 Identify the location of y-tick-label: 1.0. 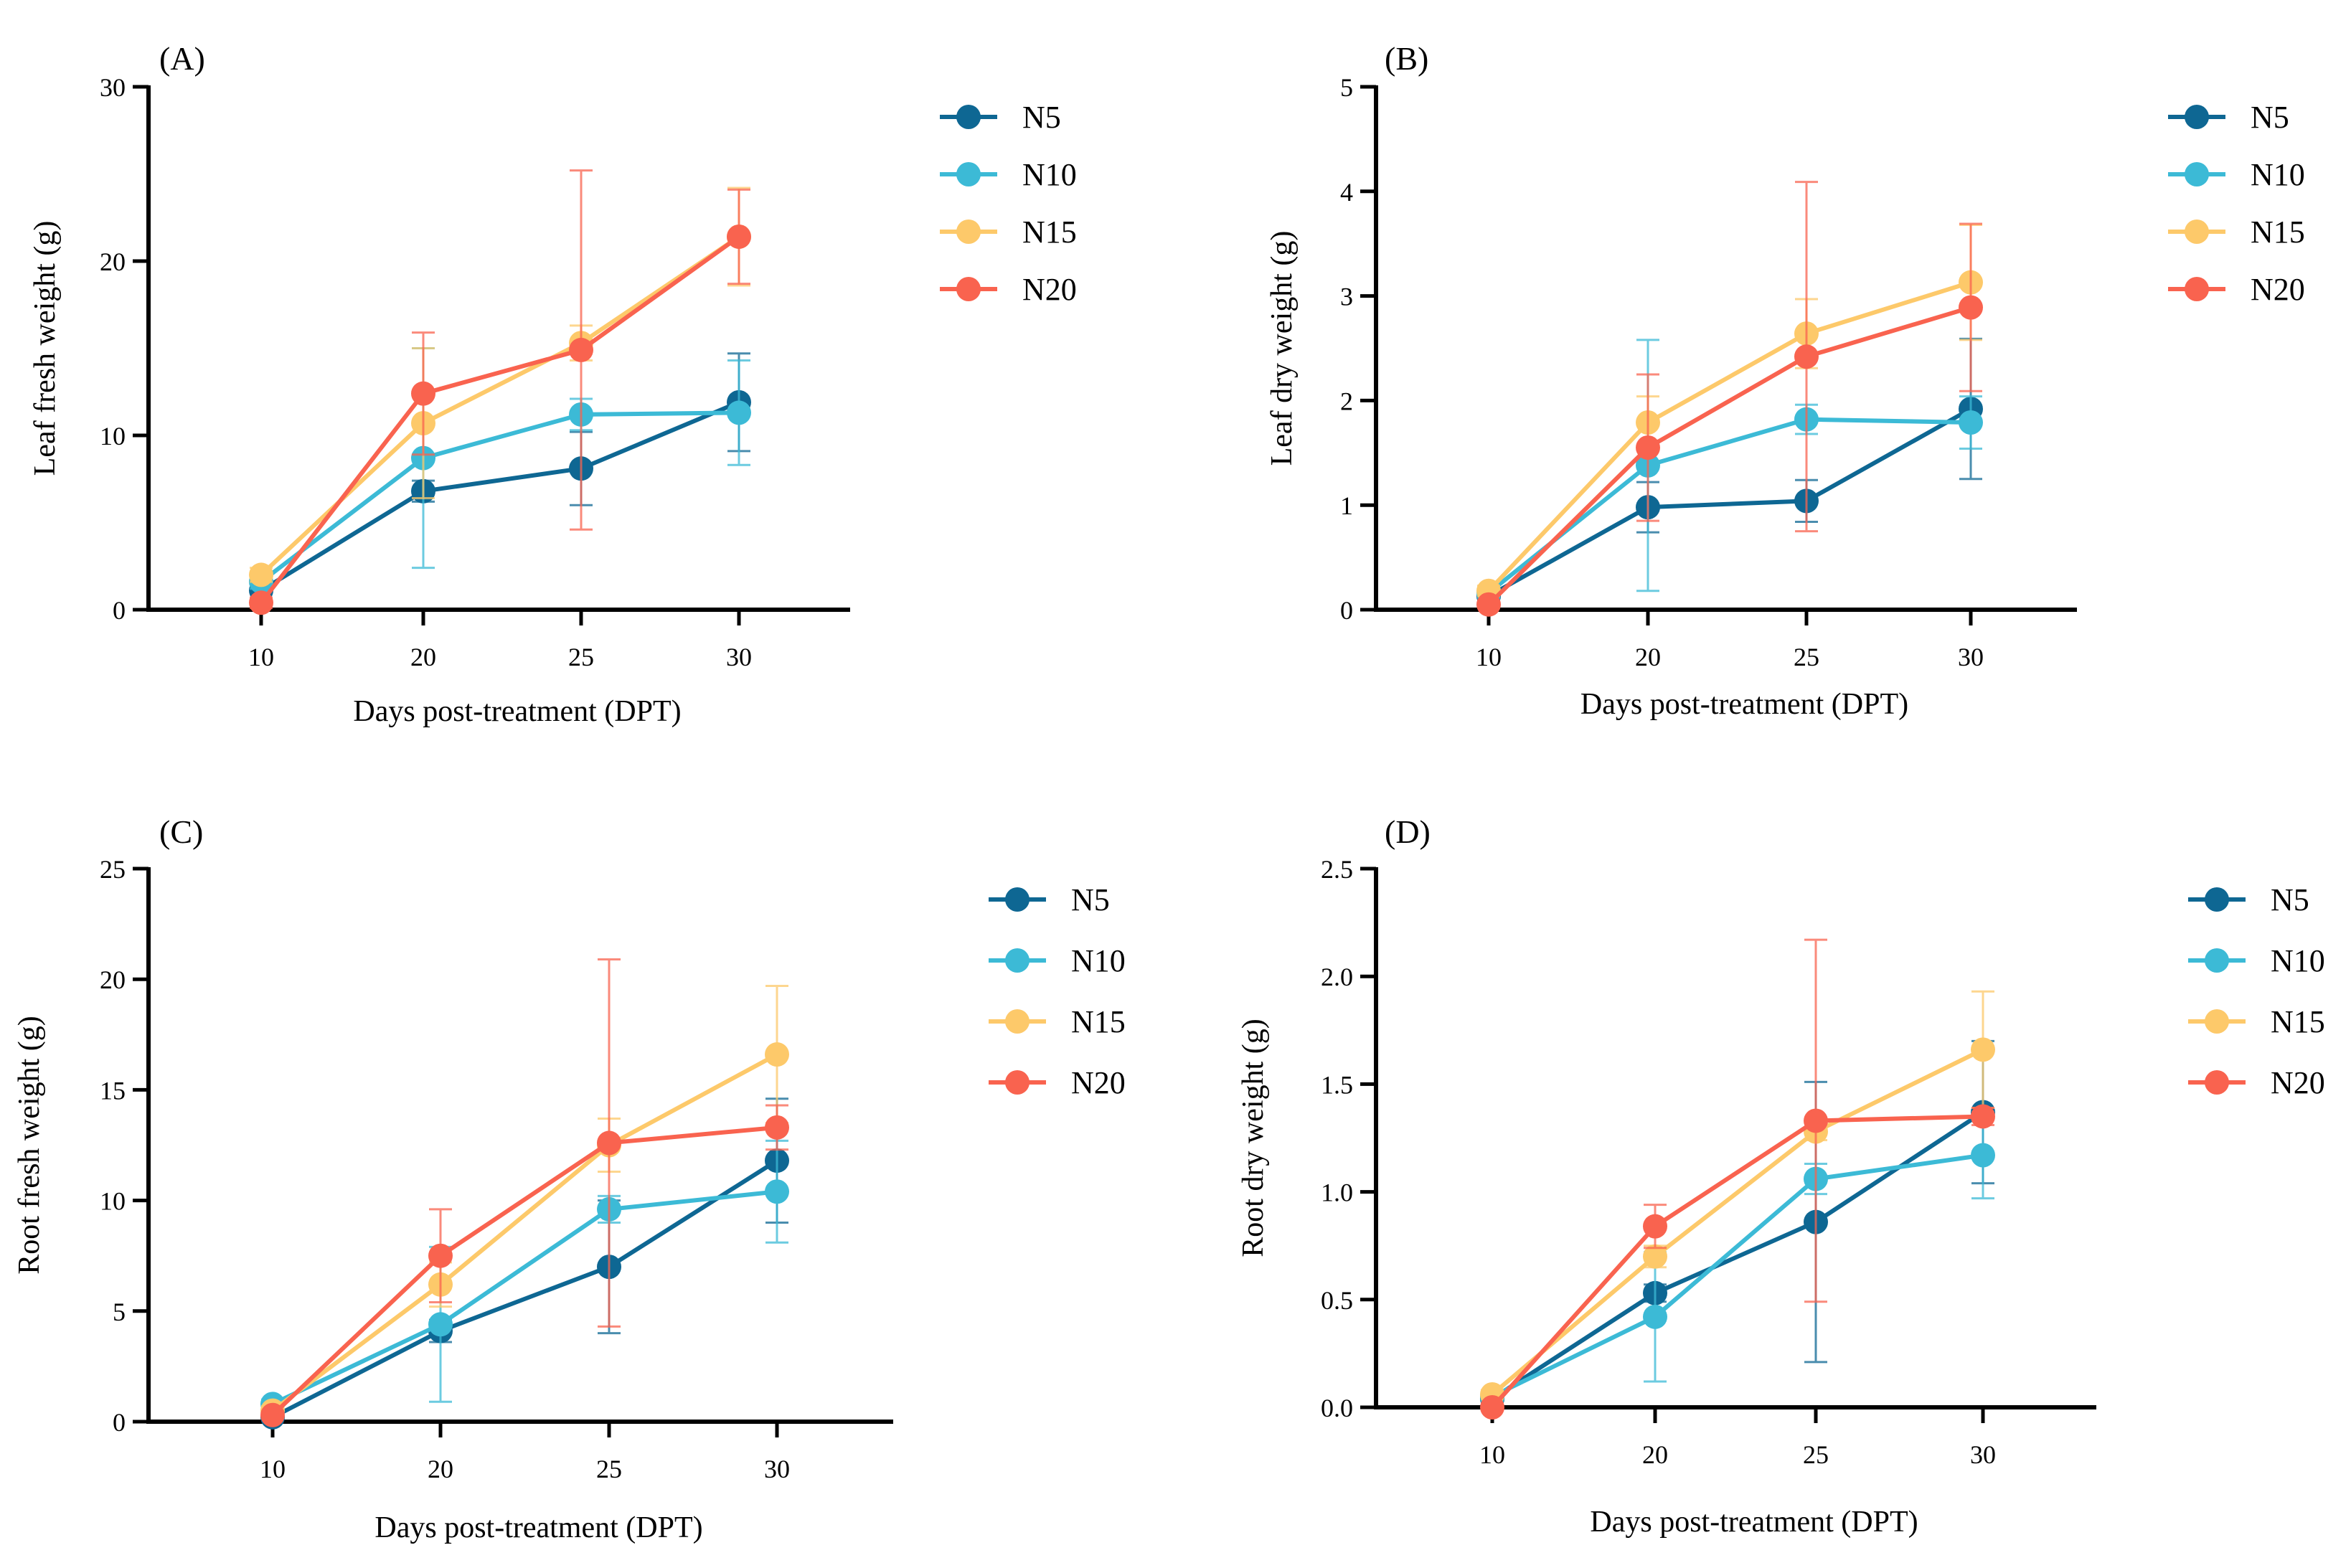
(1337, 1193).